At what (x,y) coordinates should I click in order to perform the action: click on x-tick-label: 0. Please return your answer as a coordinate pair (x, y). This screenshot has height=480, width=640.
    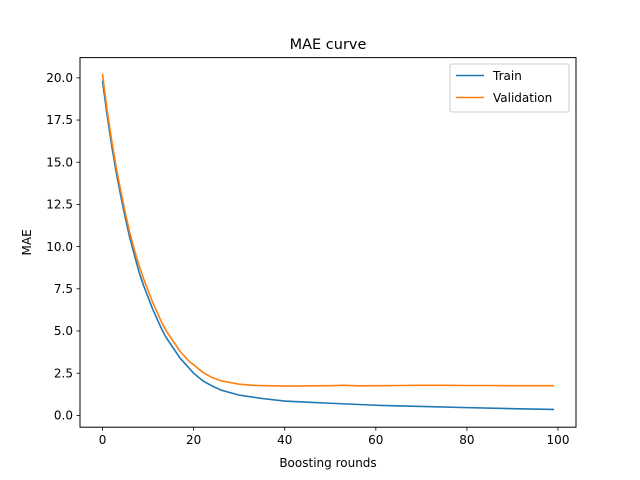
    Looking at the image, I should click on (103, 440).